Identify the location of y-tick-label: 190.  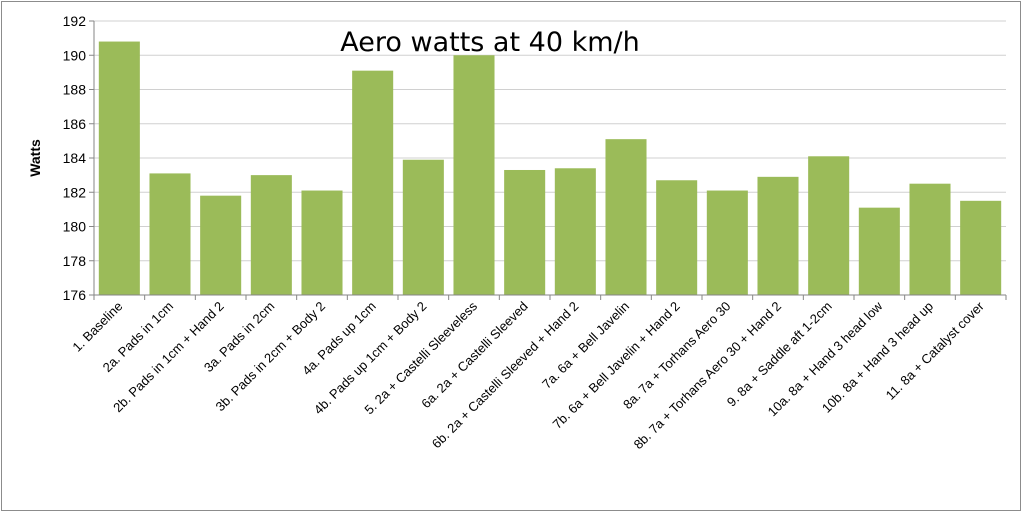
(75, 55).